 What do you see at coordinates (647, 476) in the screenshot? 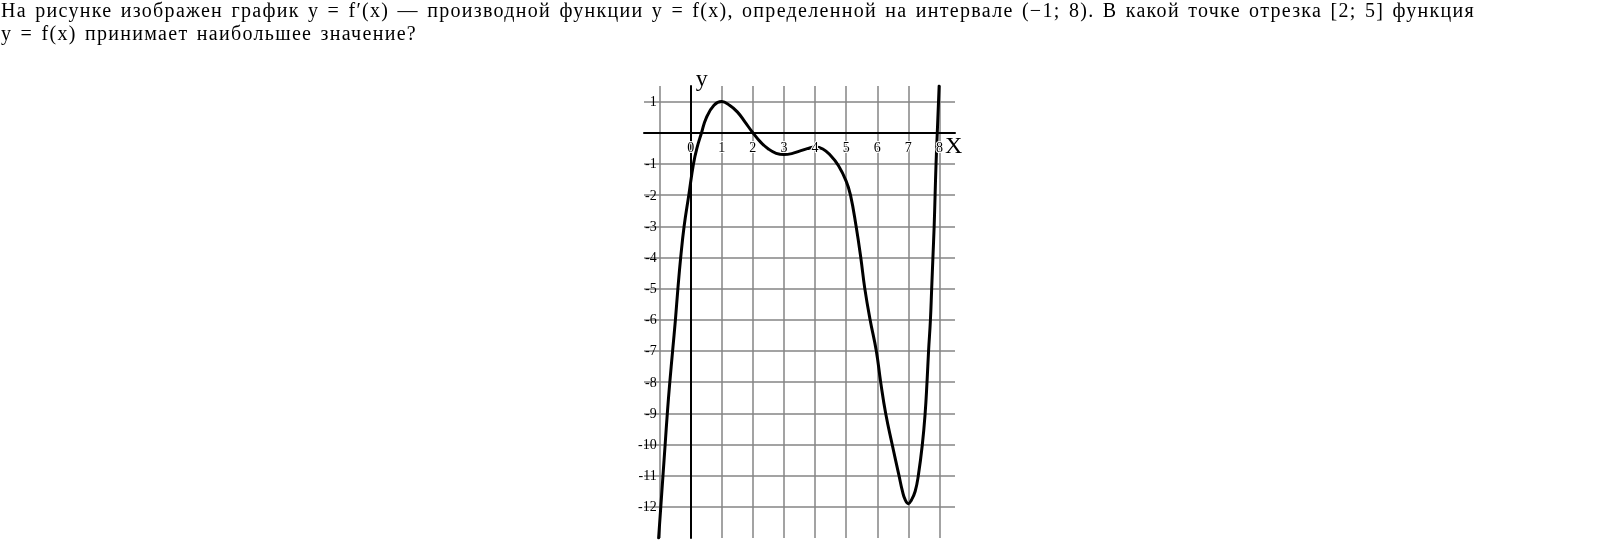
I see `y-tick-label: -11` at bounding box center [647, 476].